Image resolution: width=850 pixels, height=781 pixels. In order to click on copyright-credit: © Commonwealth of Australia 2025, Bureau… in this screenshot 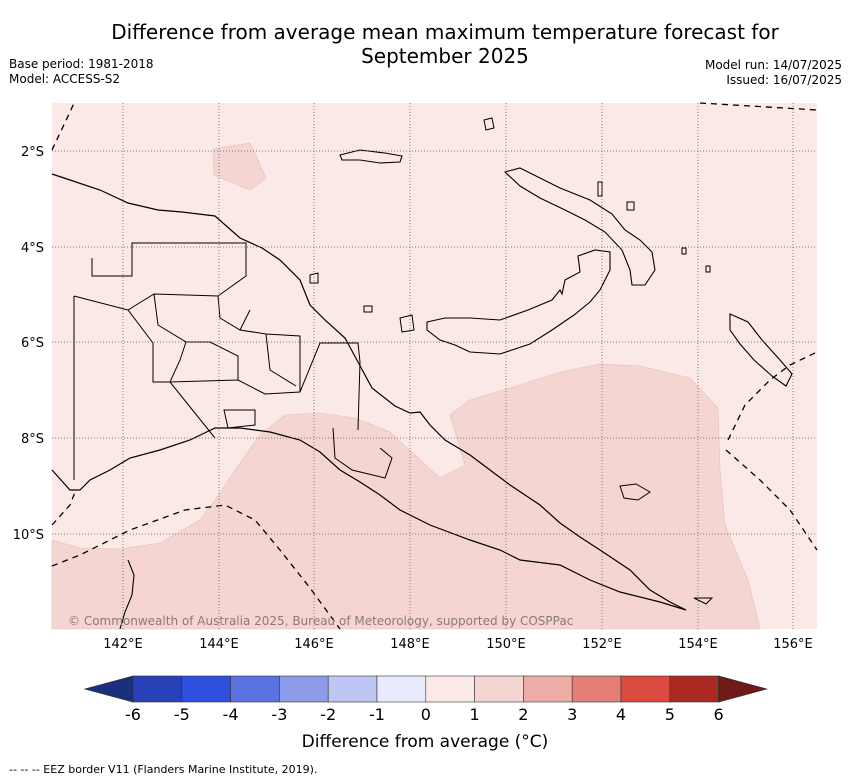, I will do `click(321, 621)`.